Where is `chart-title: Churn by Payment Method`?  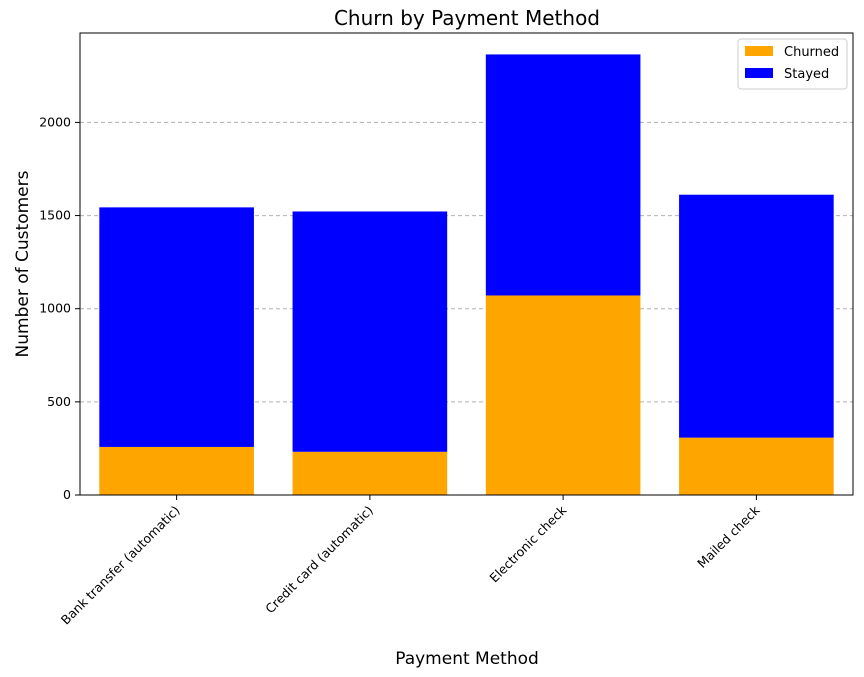
chart-title: Churn by Payment Method is located at coordinates (467, 18).